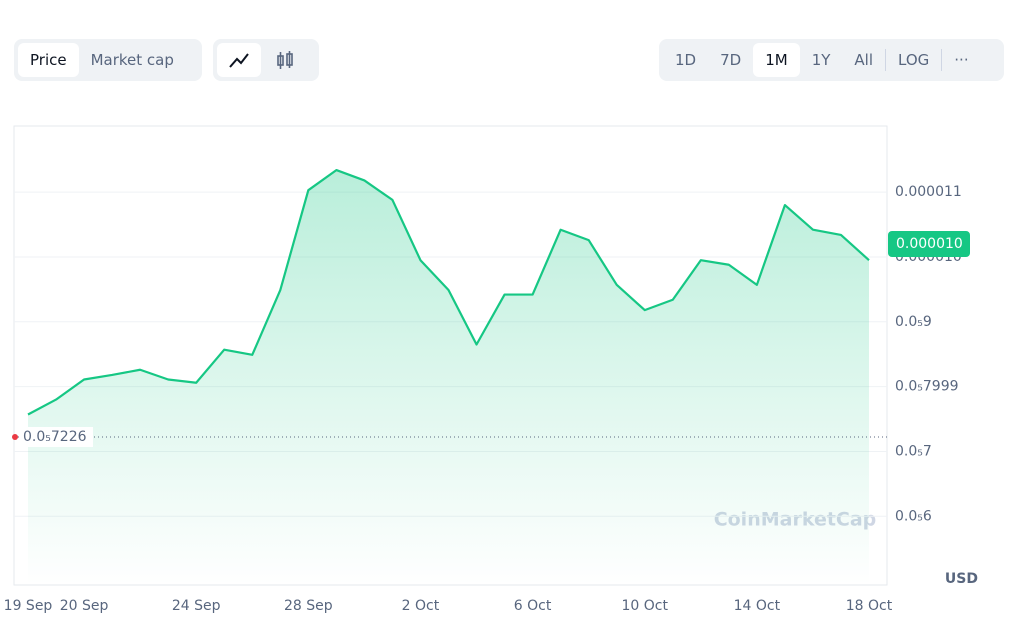 Image resolution: width=1024 pixels, height=642 pixels. I want to click on tab: Price, so click(48, 60).